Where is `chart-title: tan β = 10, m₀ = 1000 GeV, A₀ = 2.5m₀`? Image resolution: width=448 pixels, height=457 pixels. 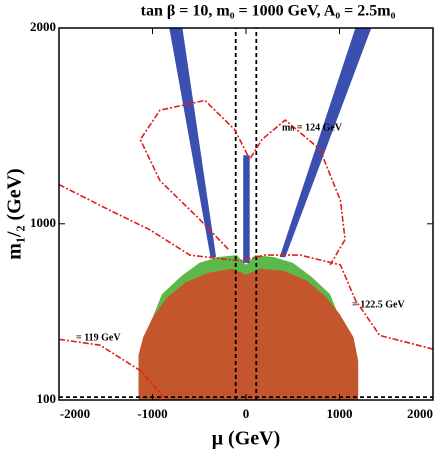 chart-title: tan β = 10, m₀ = 1000 GeV, A₀ = 2.5m₀ is located at coordinates (268, 11).